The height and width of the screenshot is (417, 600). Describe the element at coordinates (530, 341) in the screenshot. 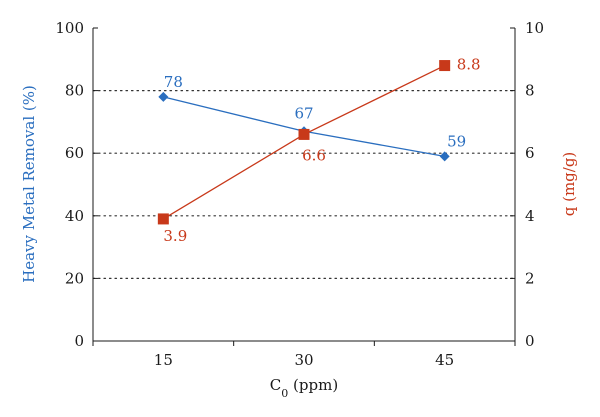

I see `right-tick-label: 0` at that location.